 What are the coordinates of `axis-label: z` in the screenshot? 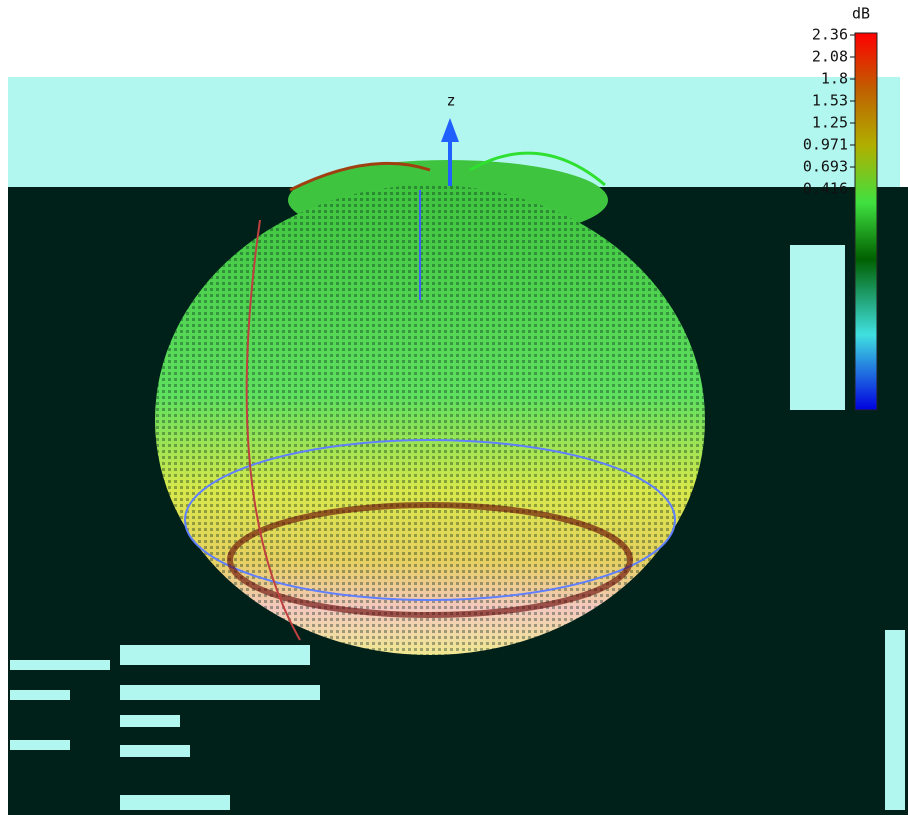 It's located at (450, 101).